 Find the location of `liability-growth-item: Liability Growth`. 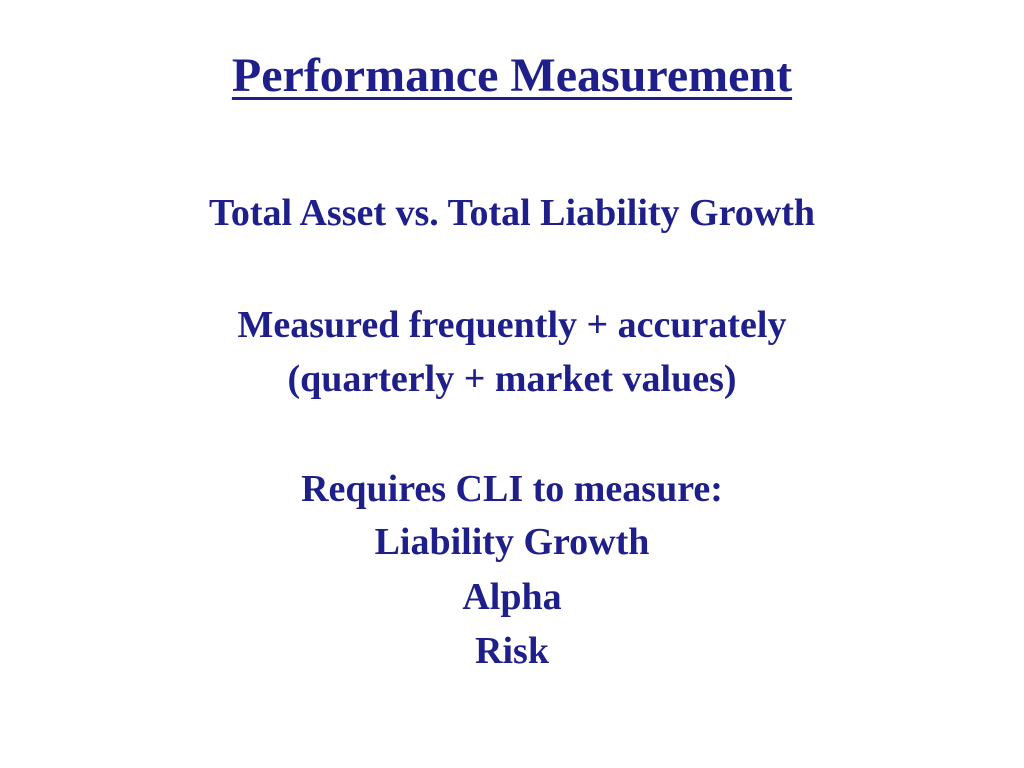

liability-growth-item: Liability Growth is located at coordinates (512, 542).